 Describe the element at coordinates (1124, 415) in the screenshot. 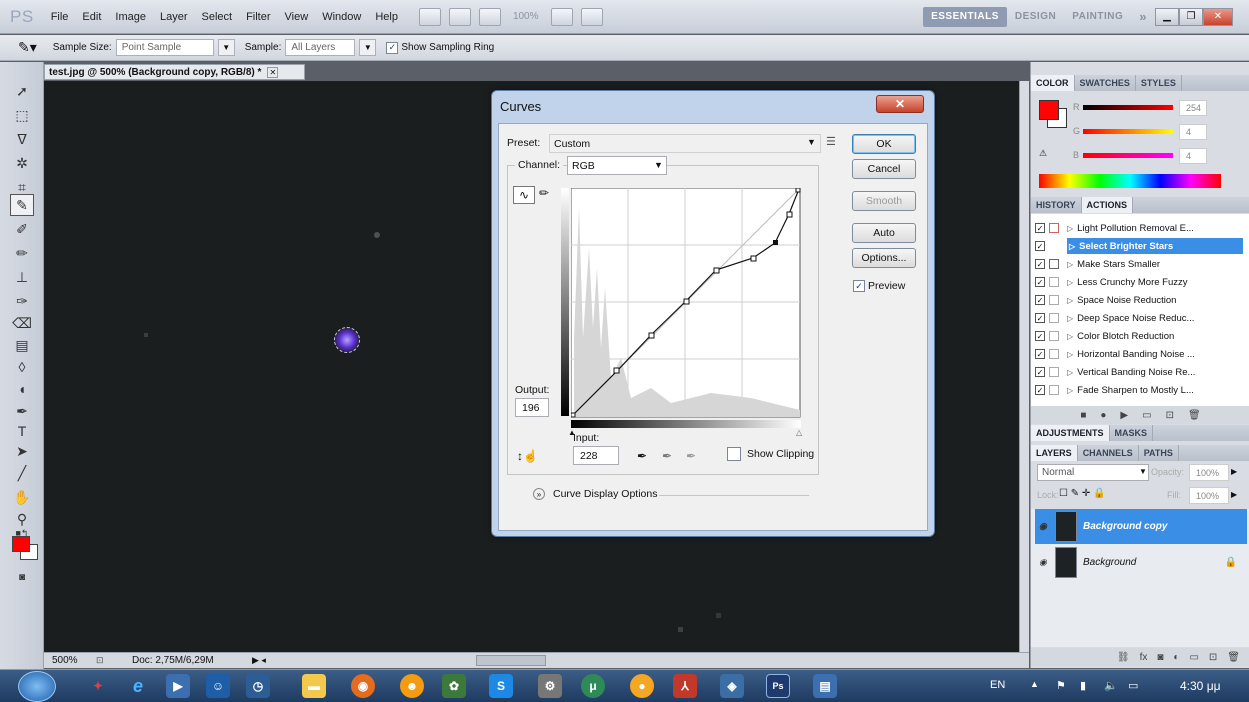

I see `play-icon: ▶` at that location.